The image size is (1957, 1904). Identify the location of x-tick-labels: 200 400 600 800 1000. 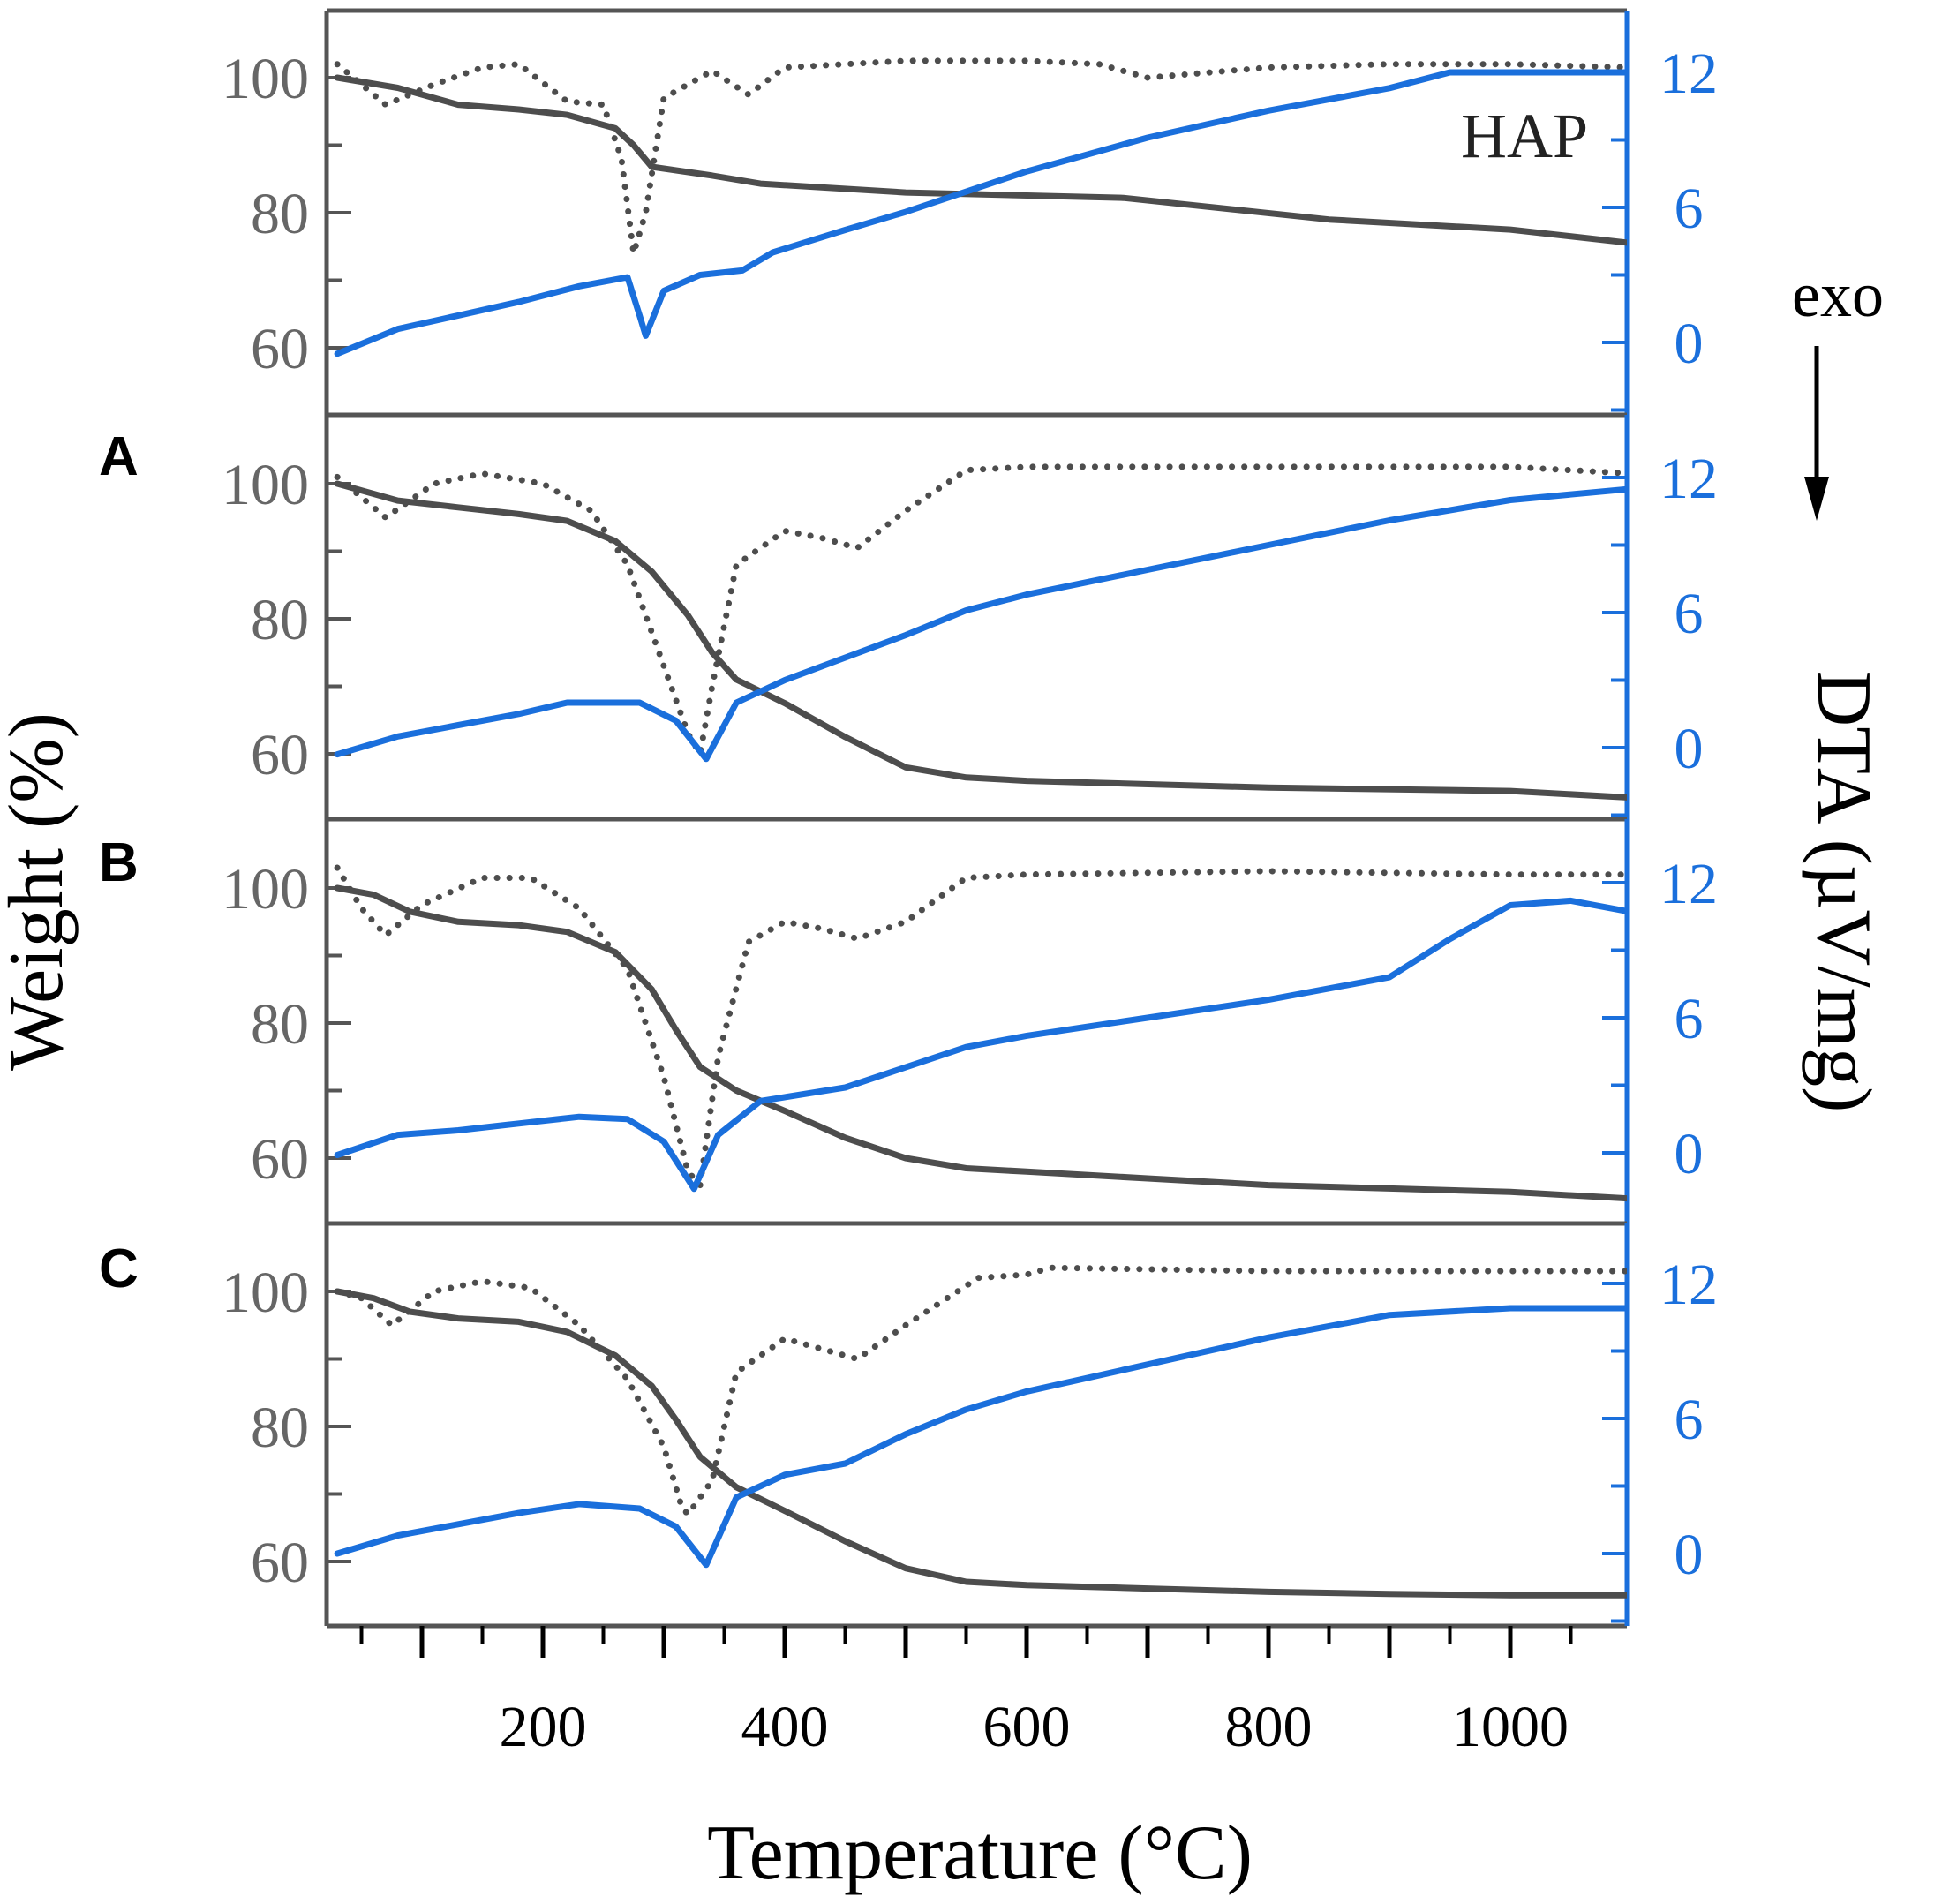
(1034, 1727).